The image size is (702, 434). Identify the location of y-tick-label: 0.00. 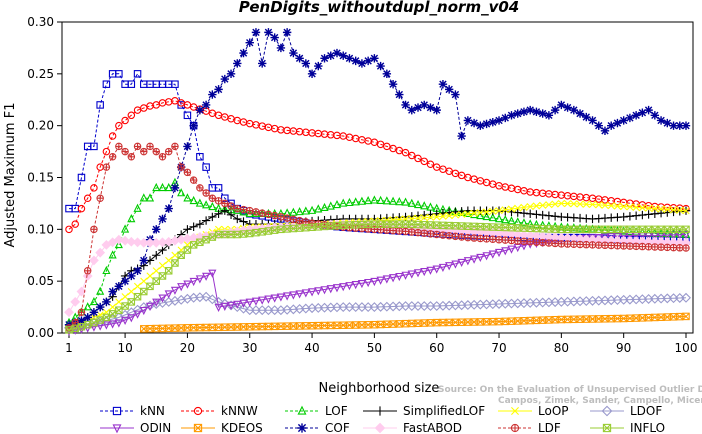
(40, 333).